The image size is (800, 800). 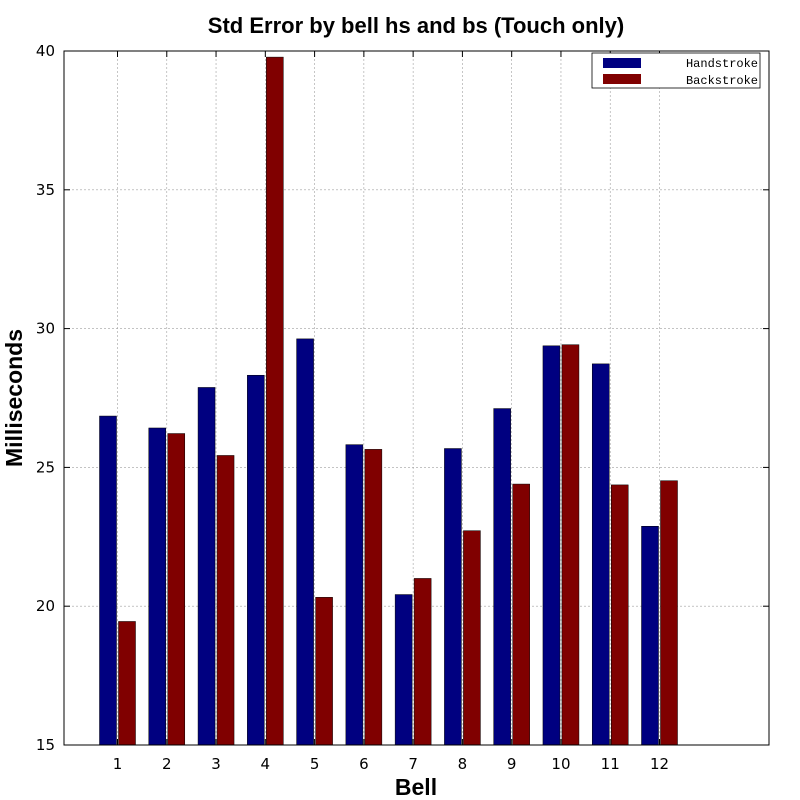 I want to click on legend-label-backstroke: Backstroke, so click(x=722, y=81).